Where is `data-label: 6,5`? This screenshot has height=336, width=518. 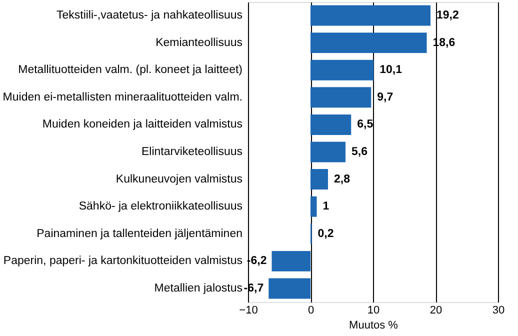
data-label: 6,5 is located at coordinates (365, 124).